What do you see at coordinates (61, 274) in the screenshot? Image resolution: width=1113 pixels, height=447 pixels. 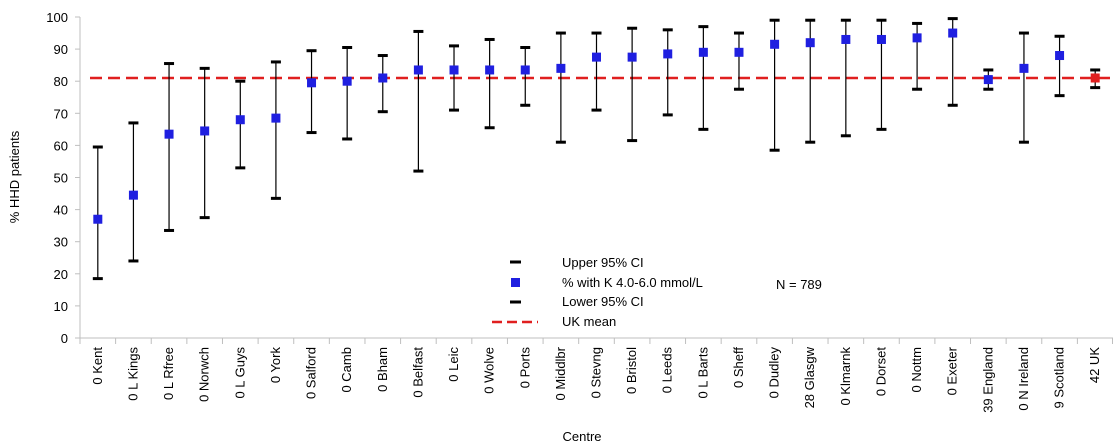 I see `y-tick-label: 20` at bounding box center [61, 274].